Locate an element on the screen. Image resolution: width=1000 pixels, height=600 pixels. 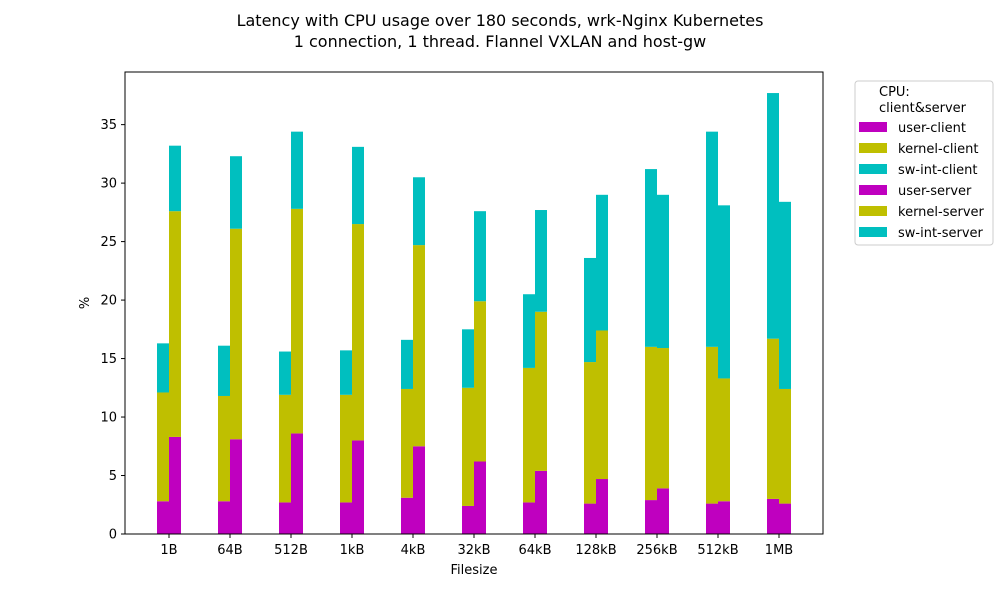
bar-sw-int-client-1kB is located at coordinates (346, 372).